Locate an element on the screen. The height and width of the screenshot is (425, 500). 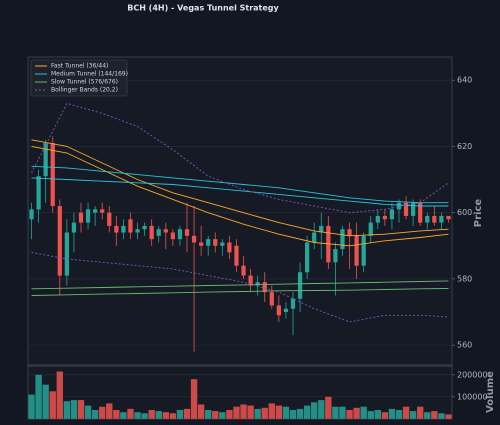
chart-title: BCH (4H) - Vegas Tunnel Strategy is located at coordinates (203, 8).